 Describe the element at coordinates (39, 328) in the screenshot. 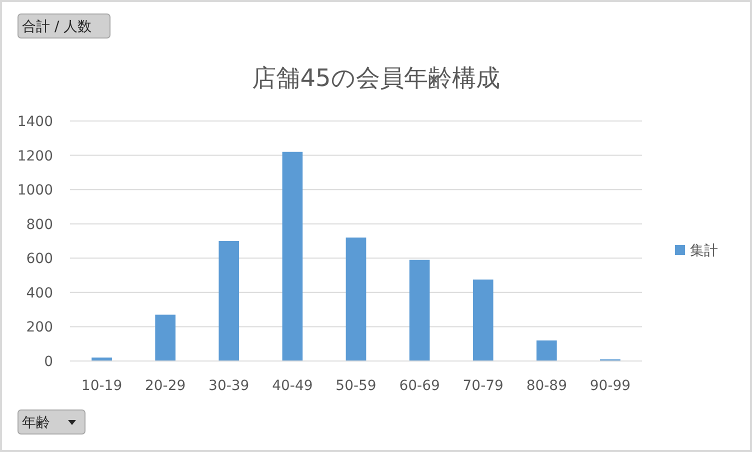

I see `y-tick-label: 200` at that location.